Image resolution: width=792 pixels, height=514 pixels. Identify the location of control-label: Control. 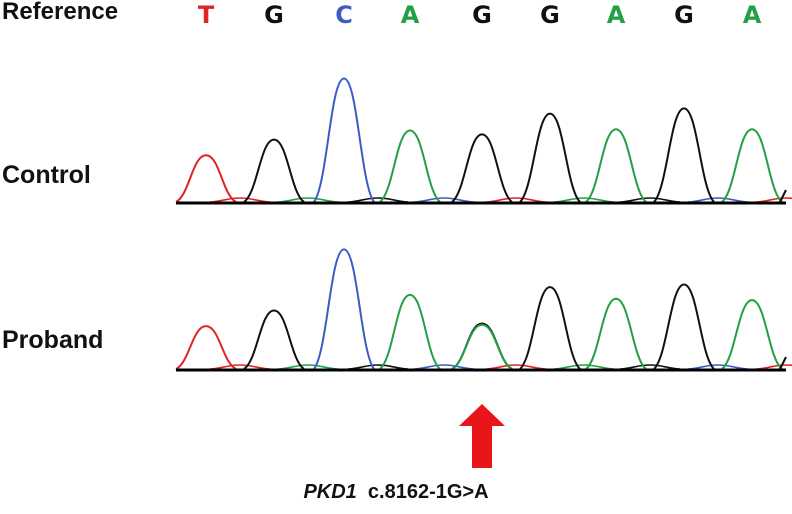
(46, 175).